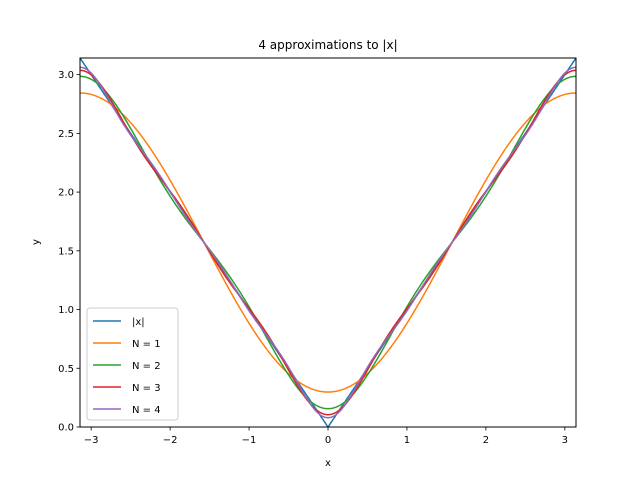 The image size is (640, 480). What do you see at coordinates (146, 344) in the screenshot?
I see `legend-label-2: N = 1` at bounding box center [146, 344].